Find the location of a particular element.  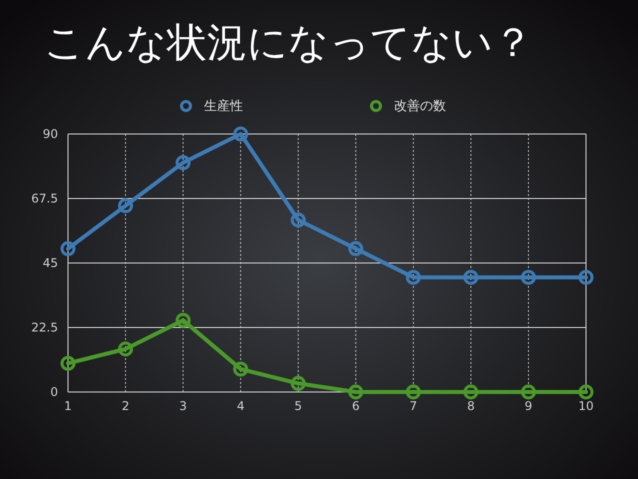

x-tick-label: 1 is located at coordinates (68, 406).